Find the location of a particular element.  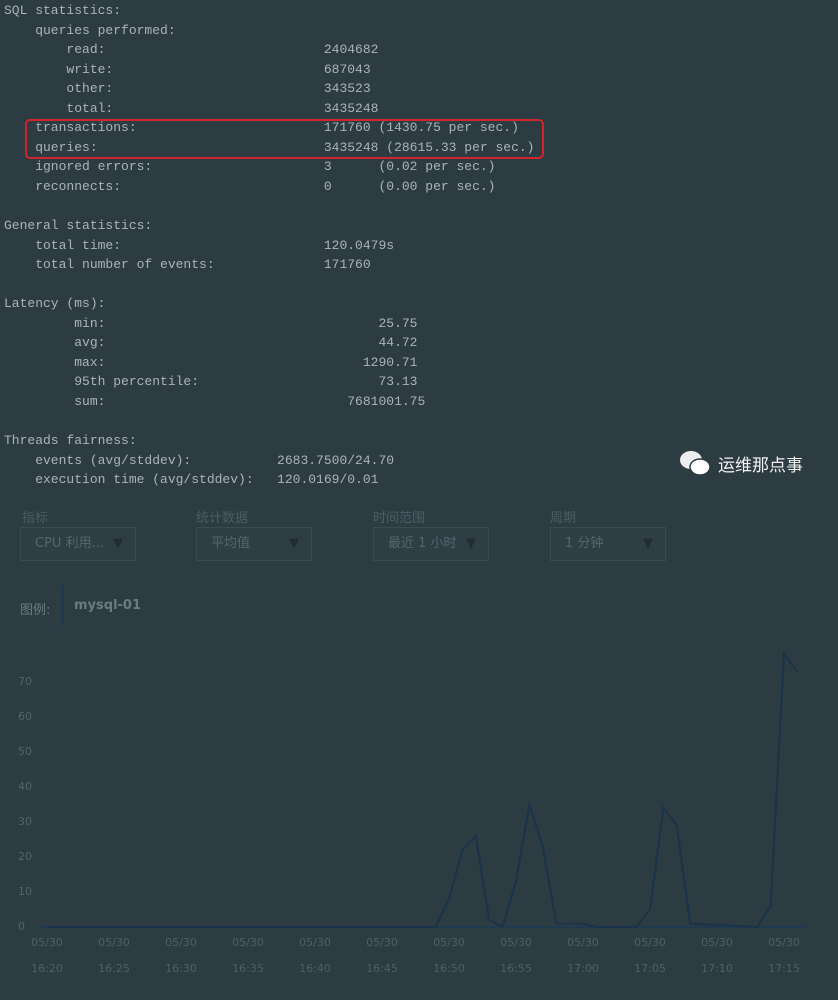

terminal-line: read: 2404682 is located at coordinates (191, 50).